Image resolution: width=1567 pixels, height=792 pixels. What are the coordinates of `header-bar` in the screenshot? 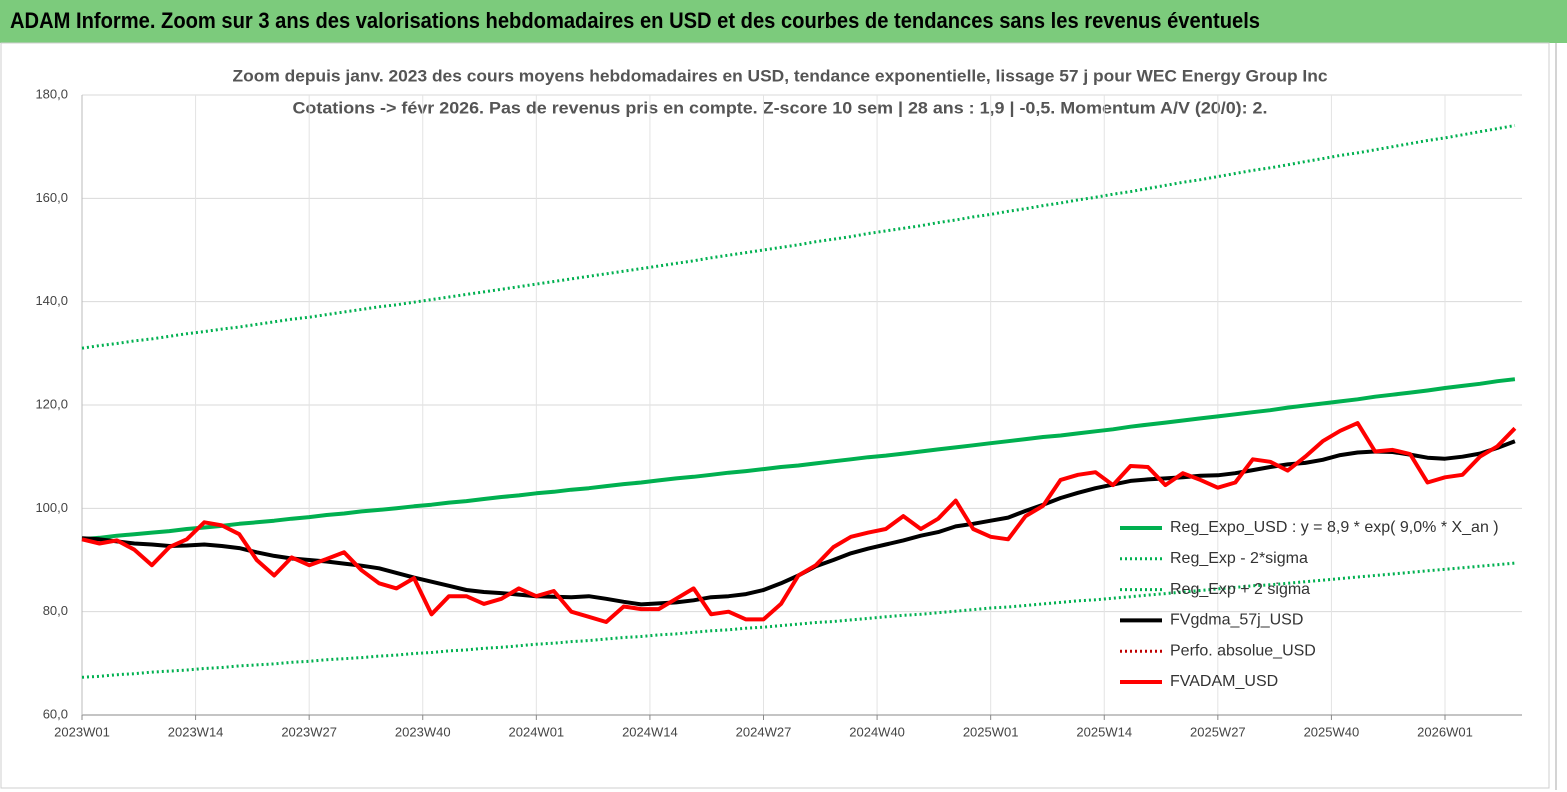 It's located at (783, 21).